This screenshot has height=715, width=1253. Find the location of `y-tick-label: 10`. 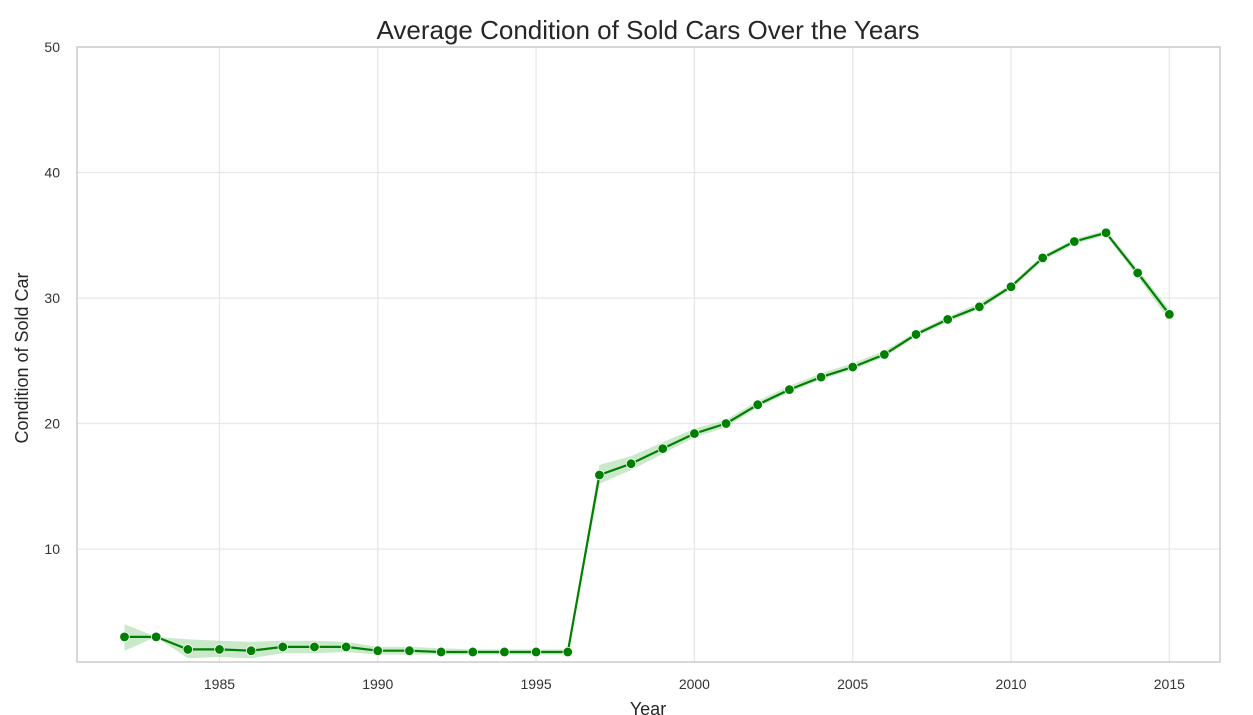

y-tick-label: 10 is located at coordinates (52, 549).